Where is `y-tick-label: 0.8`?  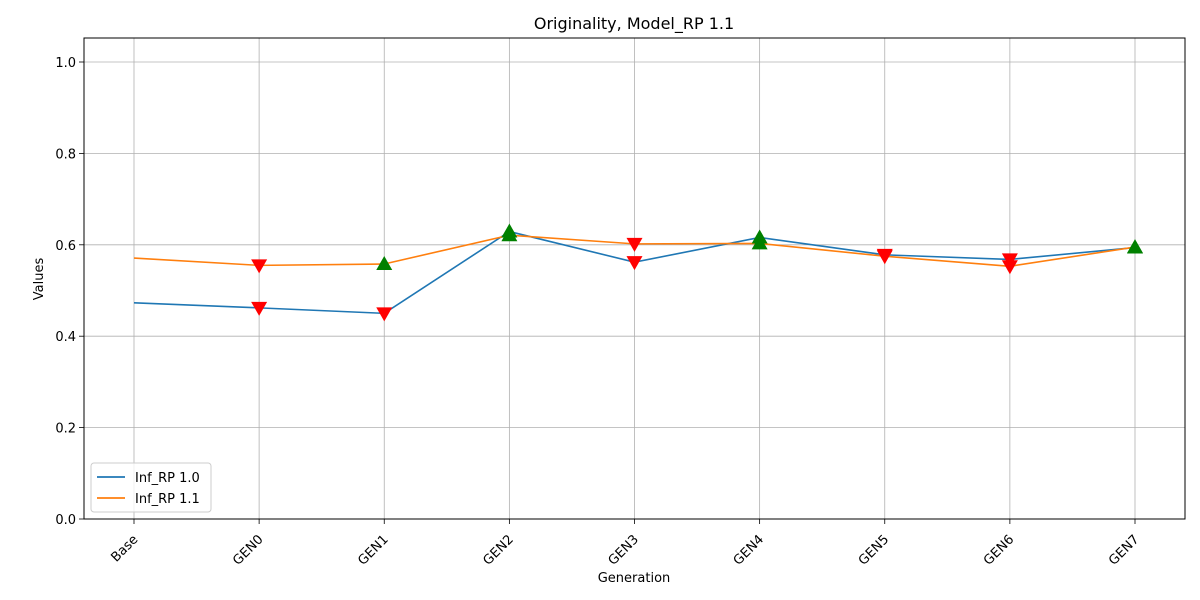 y-tick-label: 0.8 is located at coordinates (65, 154).